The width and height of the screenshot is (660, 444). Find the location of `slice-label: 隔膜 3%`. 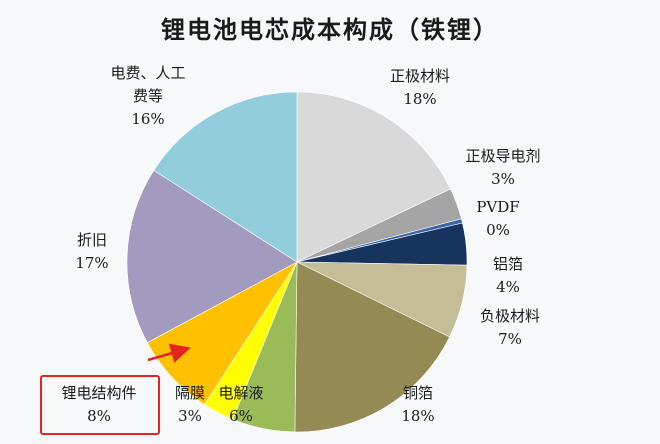

slice-label: 隔膜 3% is located at coordinates (190, 404).